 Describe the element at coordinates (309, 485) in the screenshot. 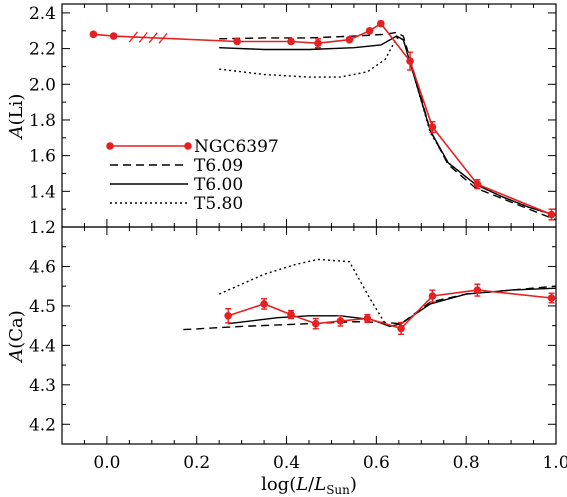

I see `x-axis-title: log(L/LSun)` at that location.